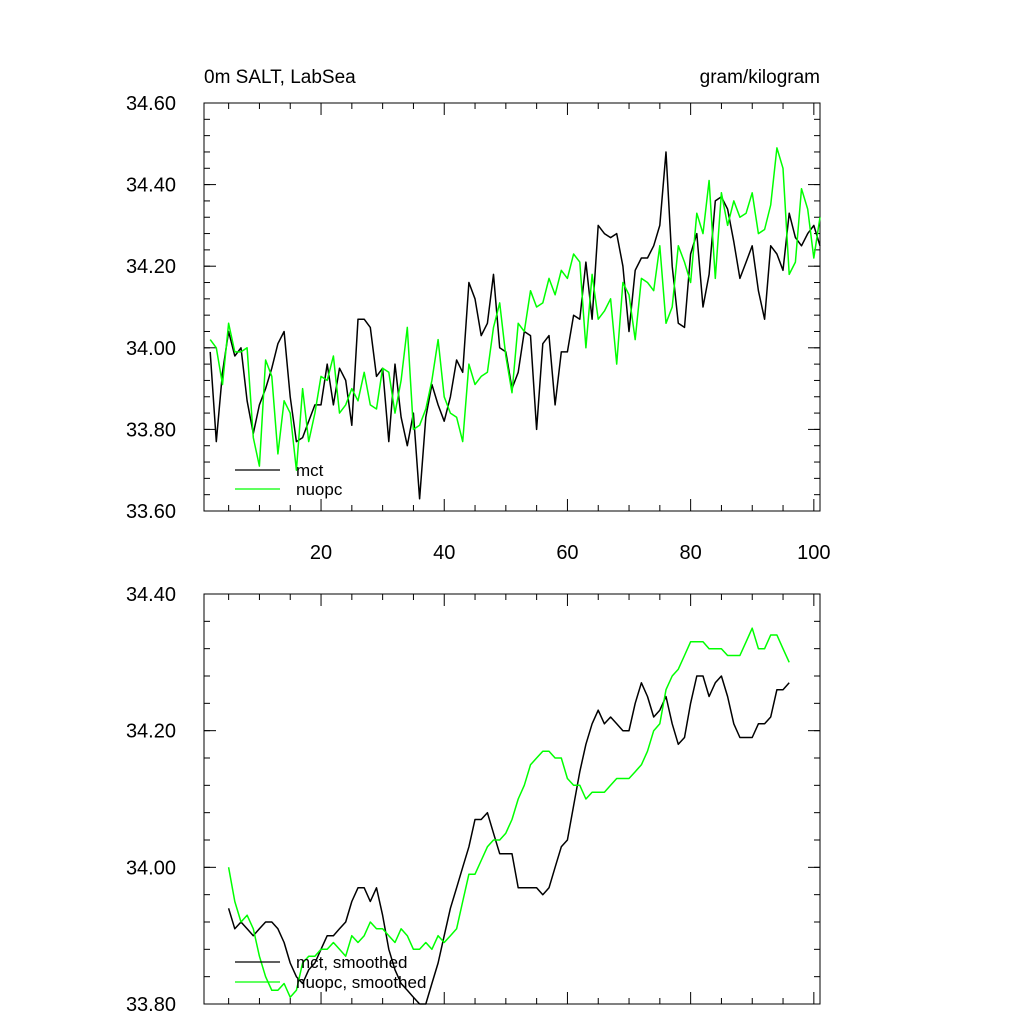 The height and width of the screenshot is (1024, 1024). What do you see at coordinates (151, 512) in the screenshot?
I see `y-tick-label: 33.60` at bounding box center [151, 512].